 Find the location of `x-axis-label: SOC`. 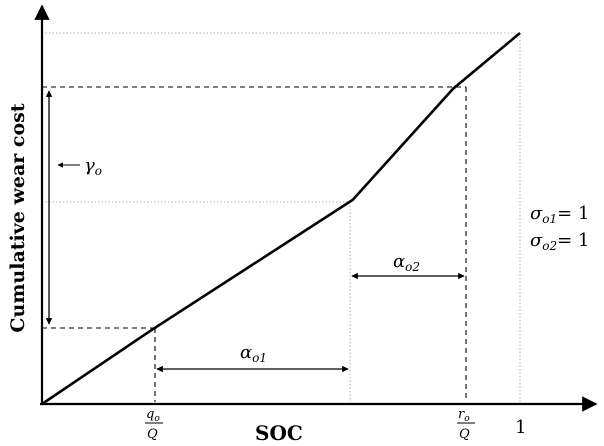

x-axis-label: SOC is located at coordinates (279, 433).